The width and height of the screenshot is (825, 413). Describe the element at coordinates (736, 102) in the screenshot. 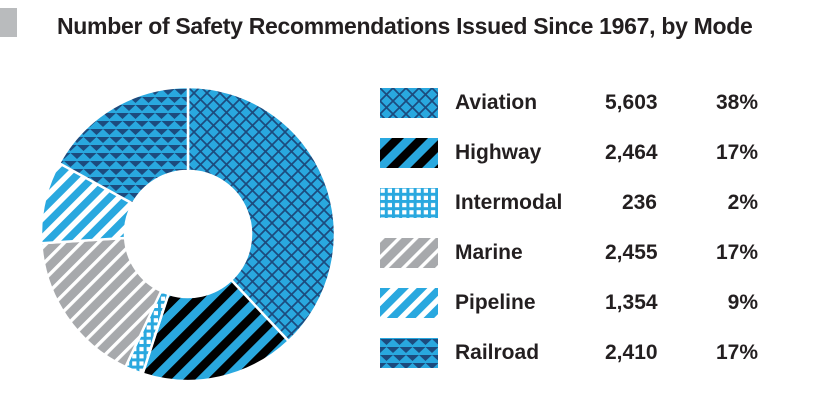

I see `legend-percent-aviation: 38%` at that location.